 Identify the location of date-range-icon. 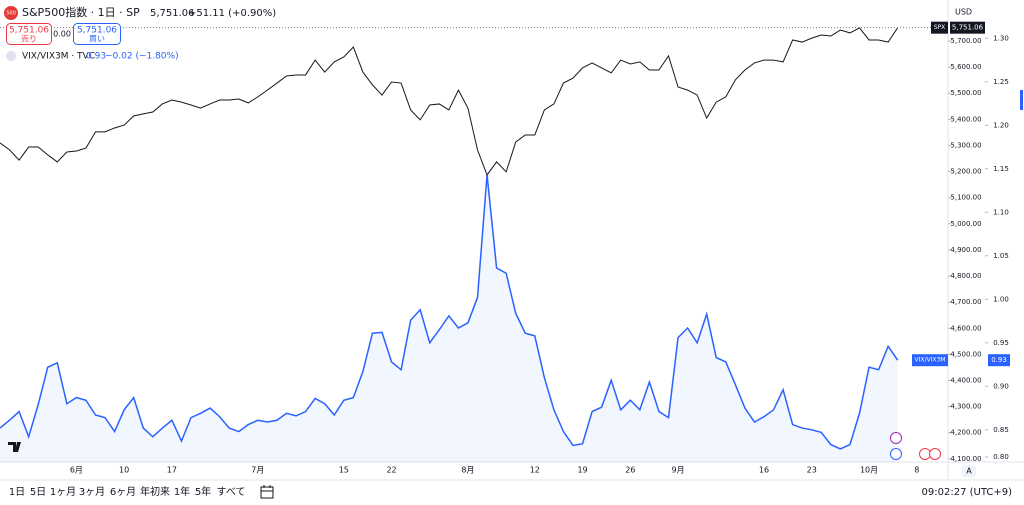
(267, 492).